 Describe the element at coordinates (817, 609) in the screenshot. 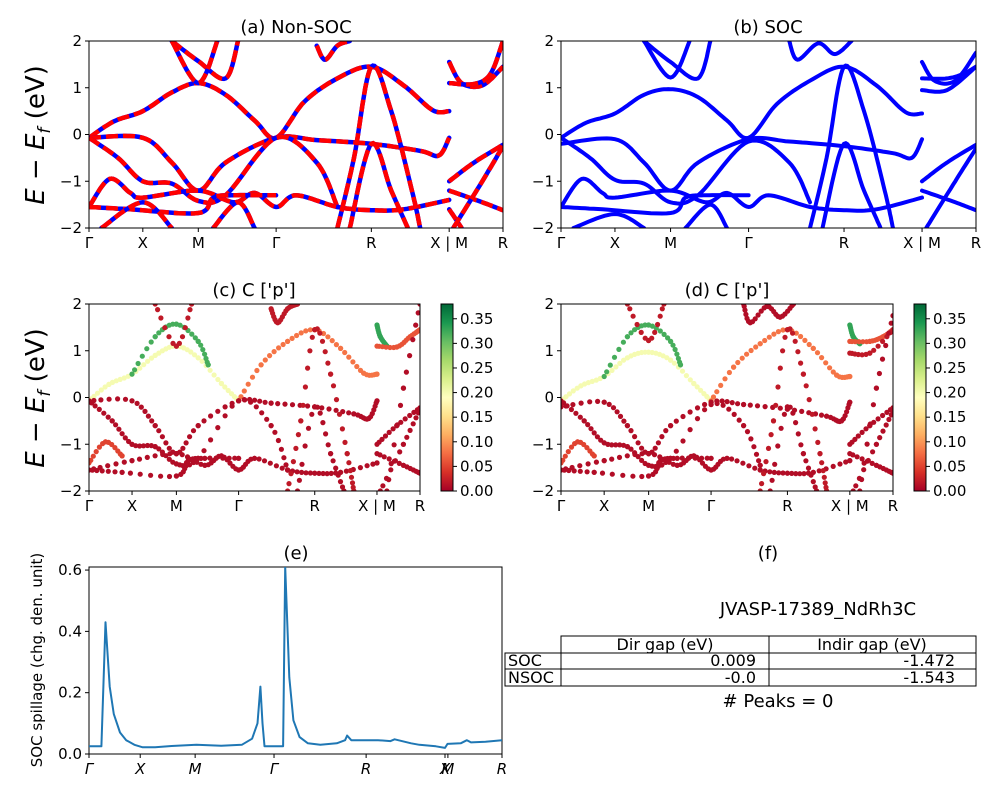

I see `material-label: JVASP-17389_NdRh3C` at that location.